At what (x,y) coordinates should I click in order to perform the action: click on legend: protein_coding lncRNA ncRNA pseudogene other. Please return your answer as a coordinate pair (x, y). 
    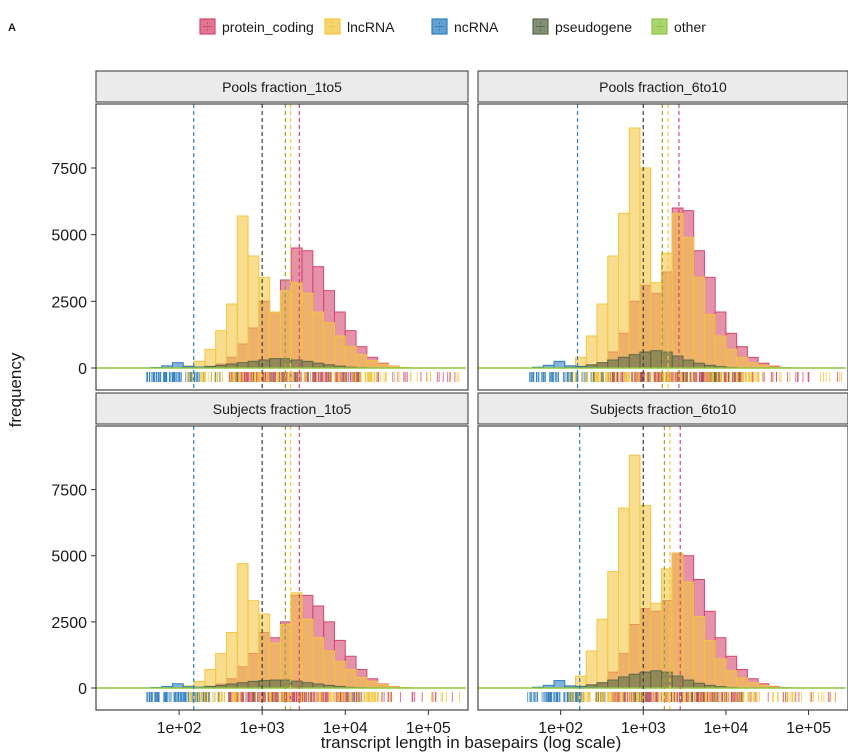
    Looking at the image, I should click on (452, 26).